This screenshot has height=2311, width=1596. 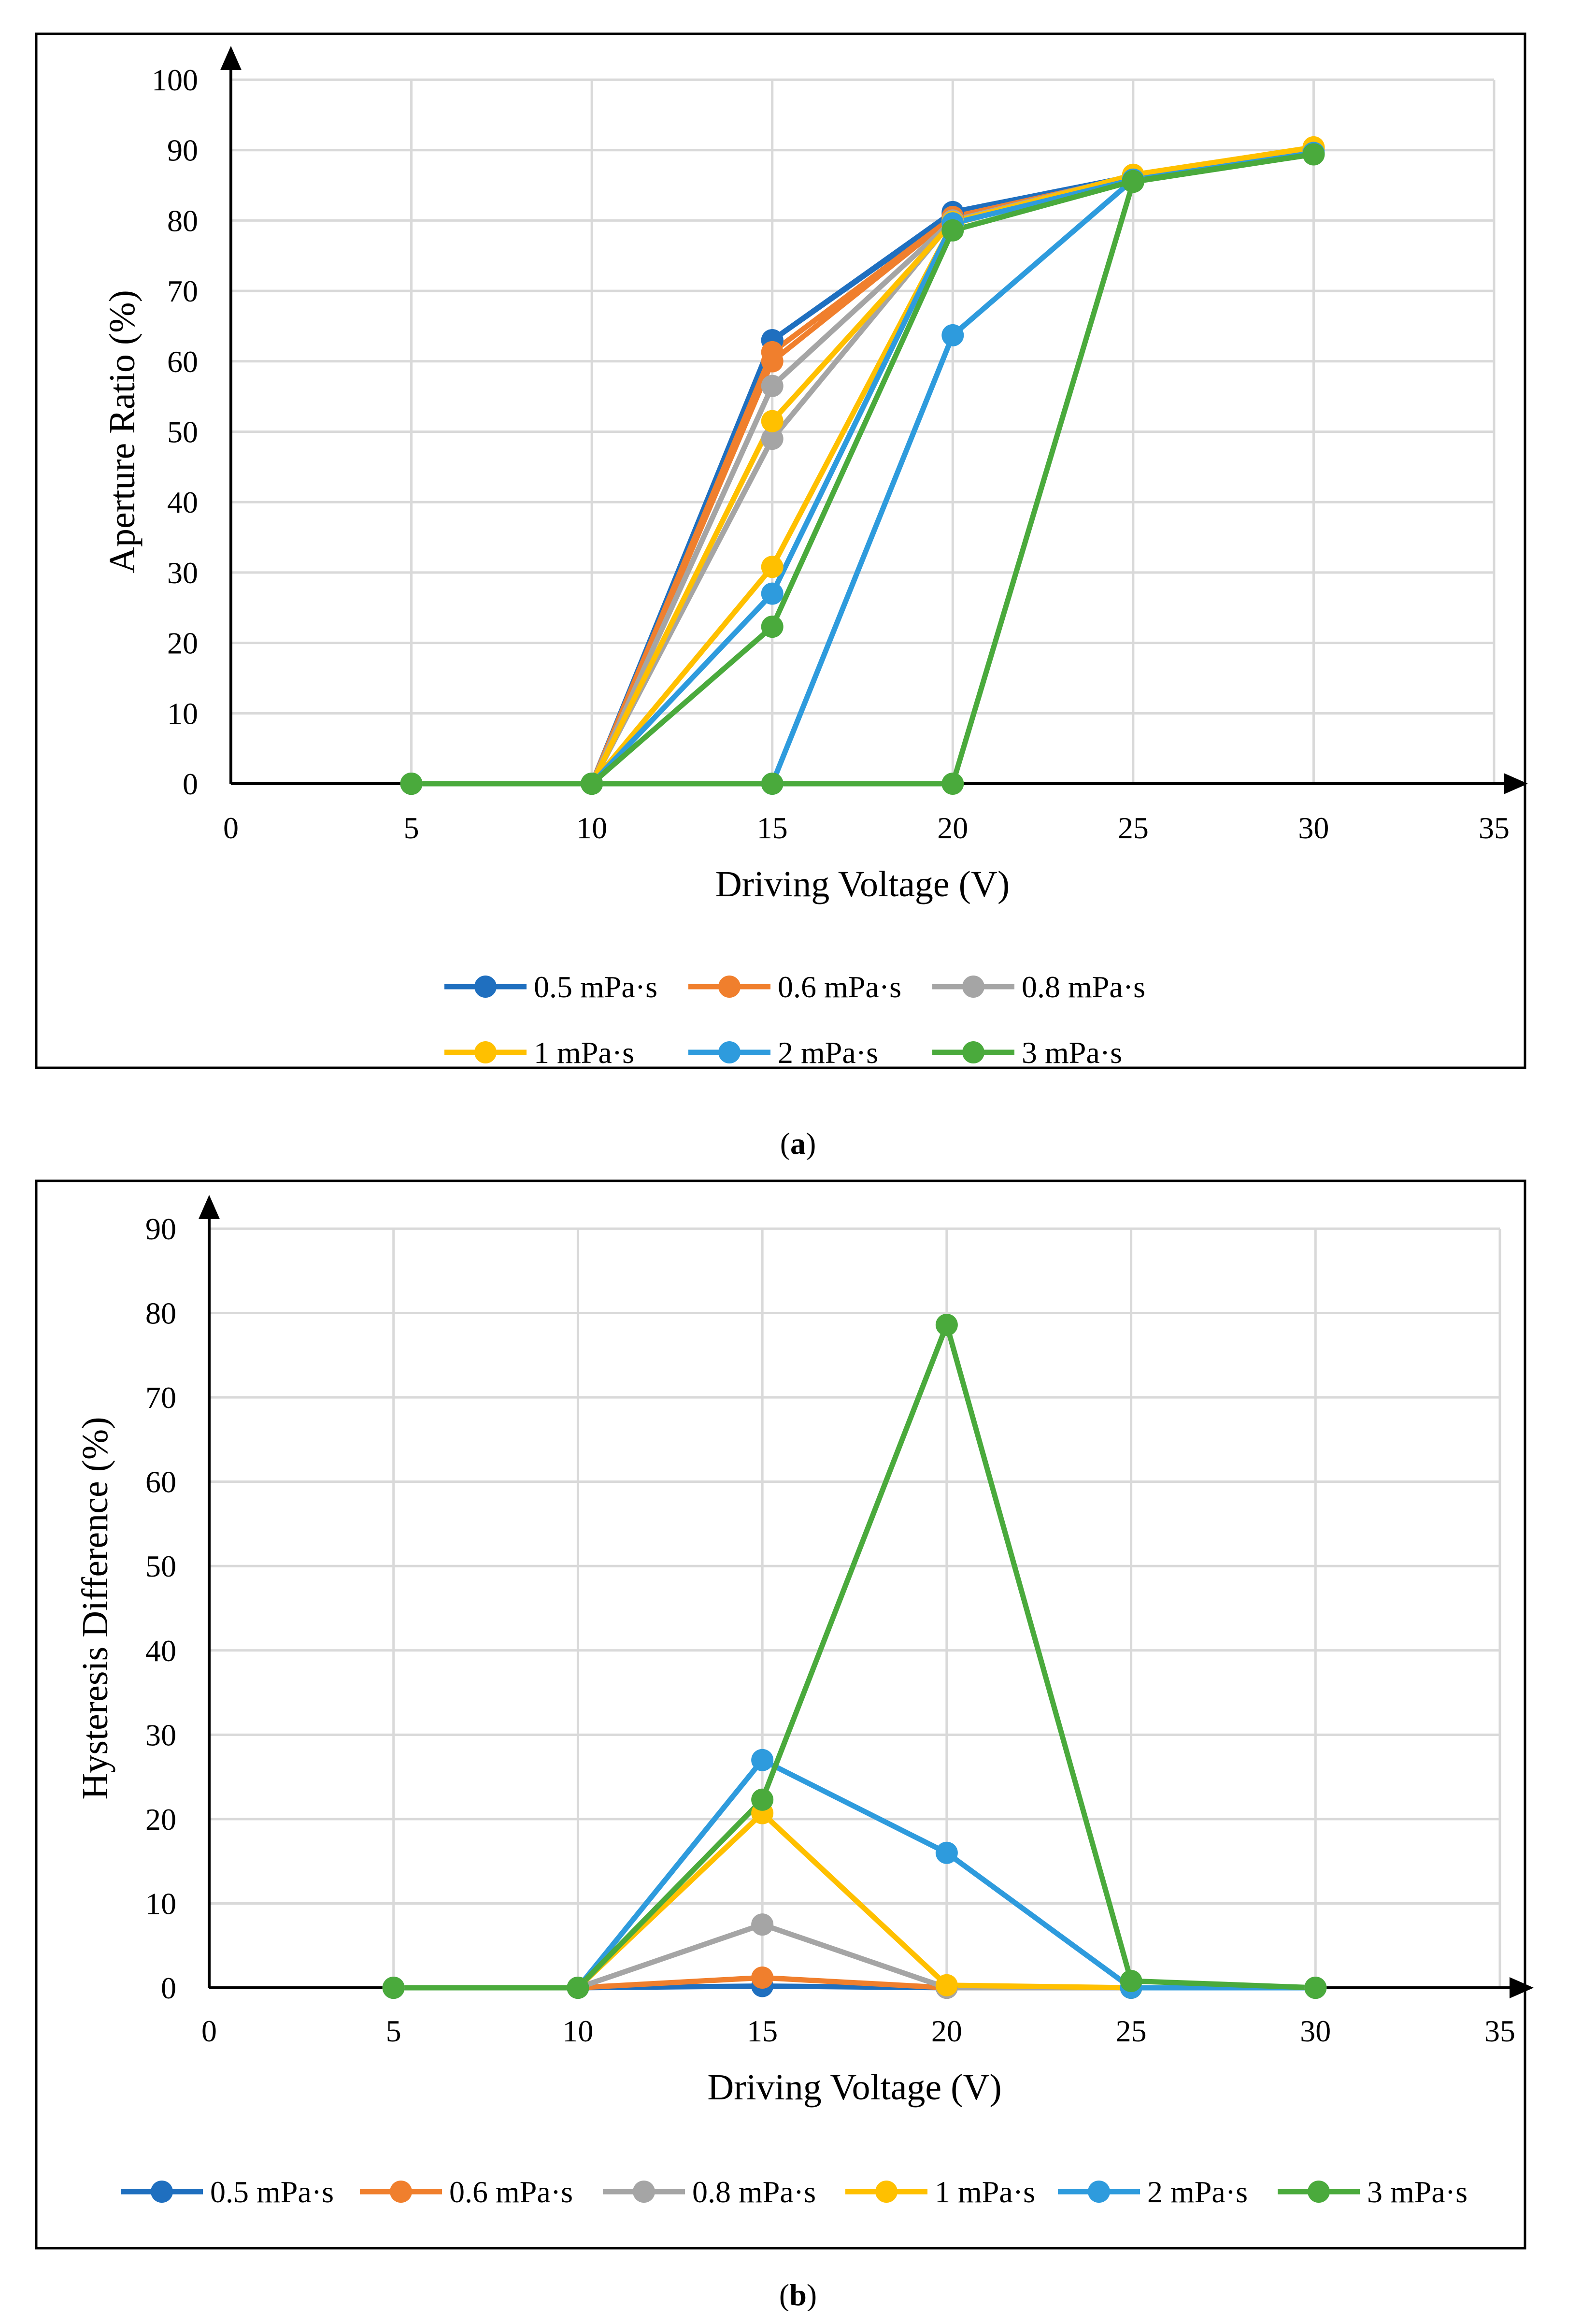 What do you see at coordinates (511, 2192) in the screenshot?
I see `legend-label: 0.6 mPa·s` at bounding box center [511, 2192].